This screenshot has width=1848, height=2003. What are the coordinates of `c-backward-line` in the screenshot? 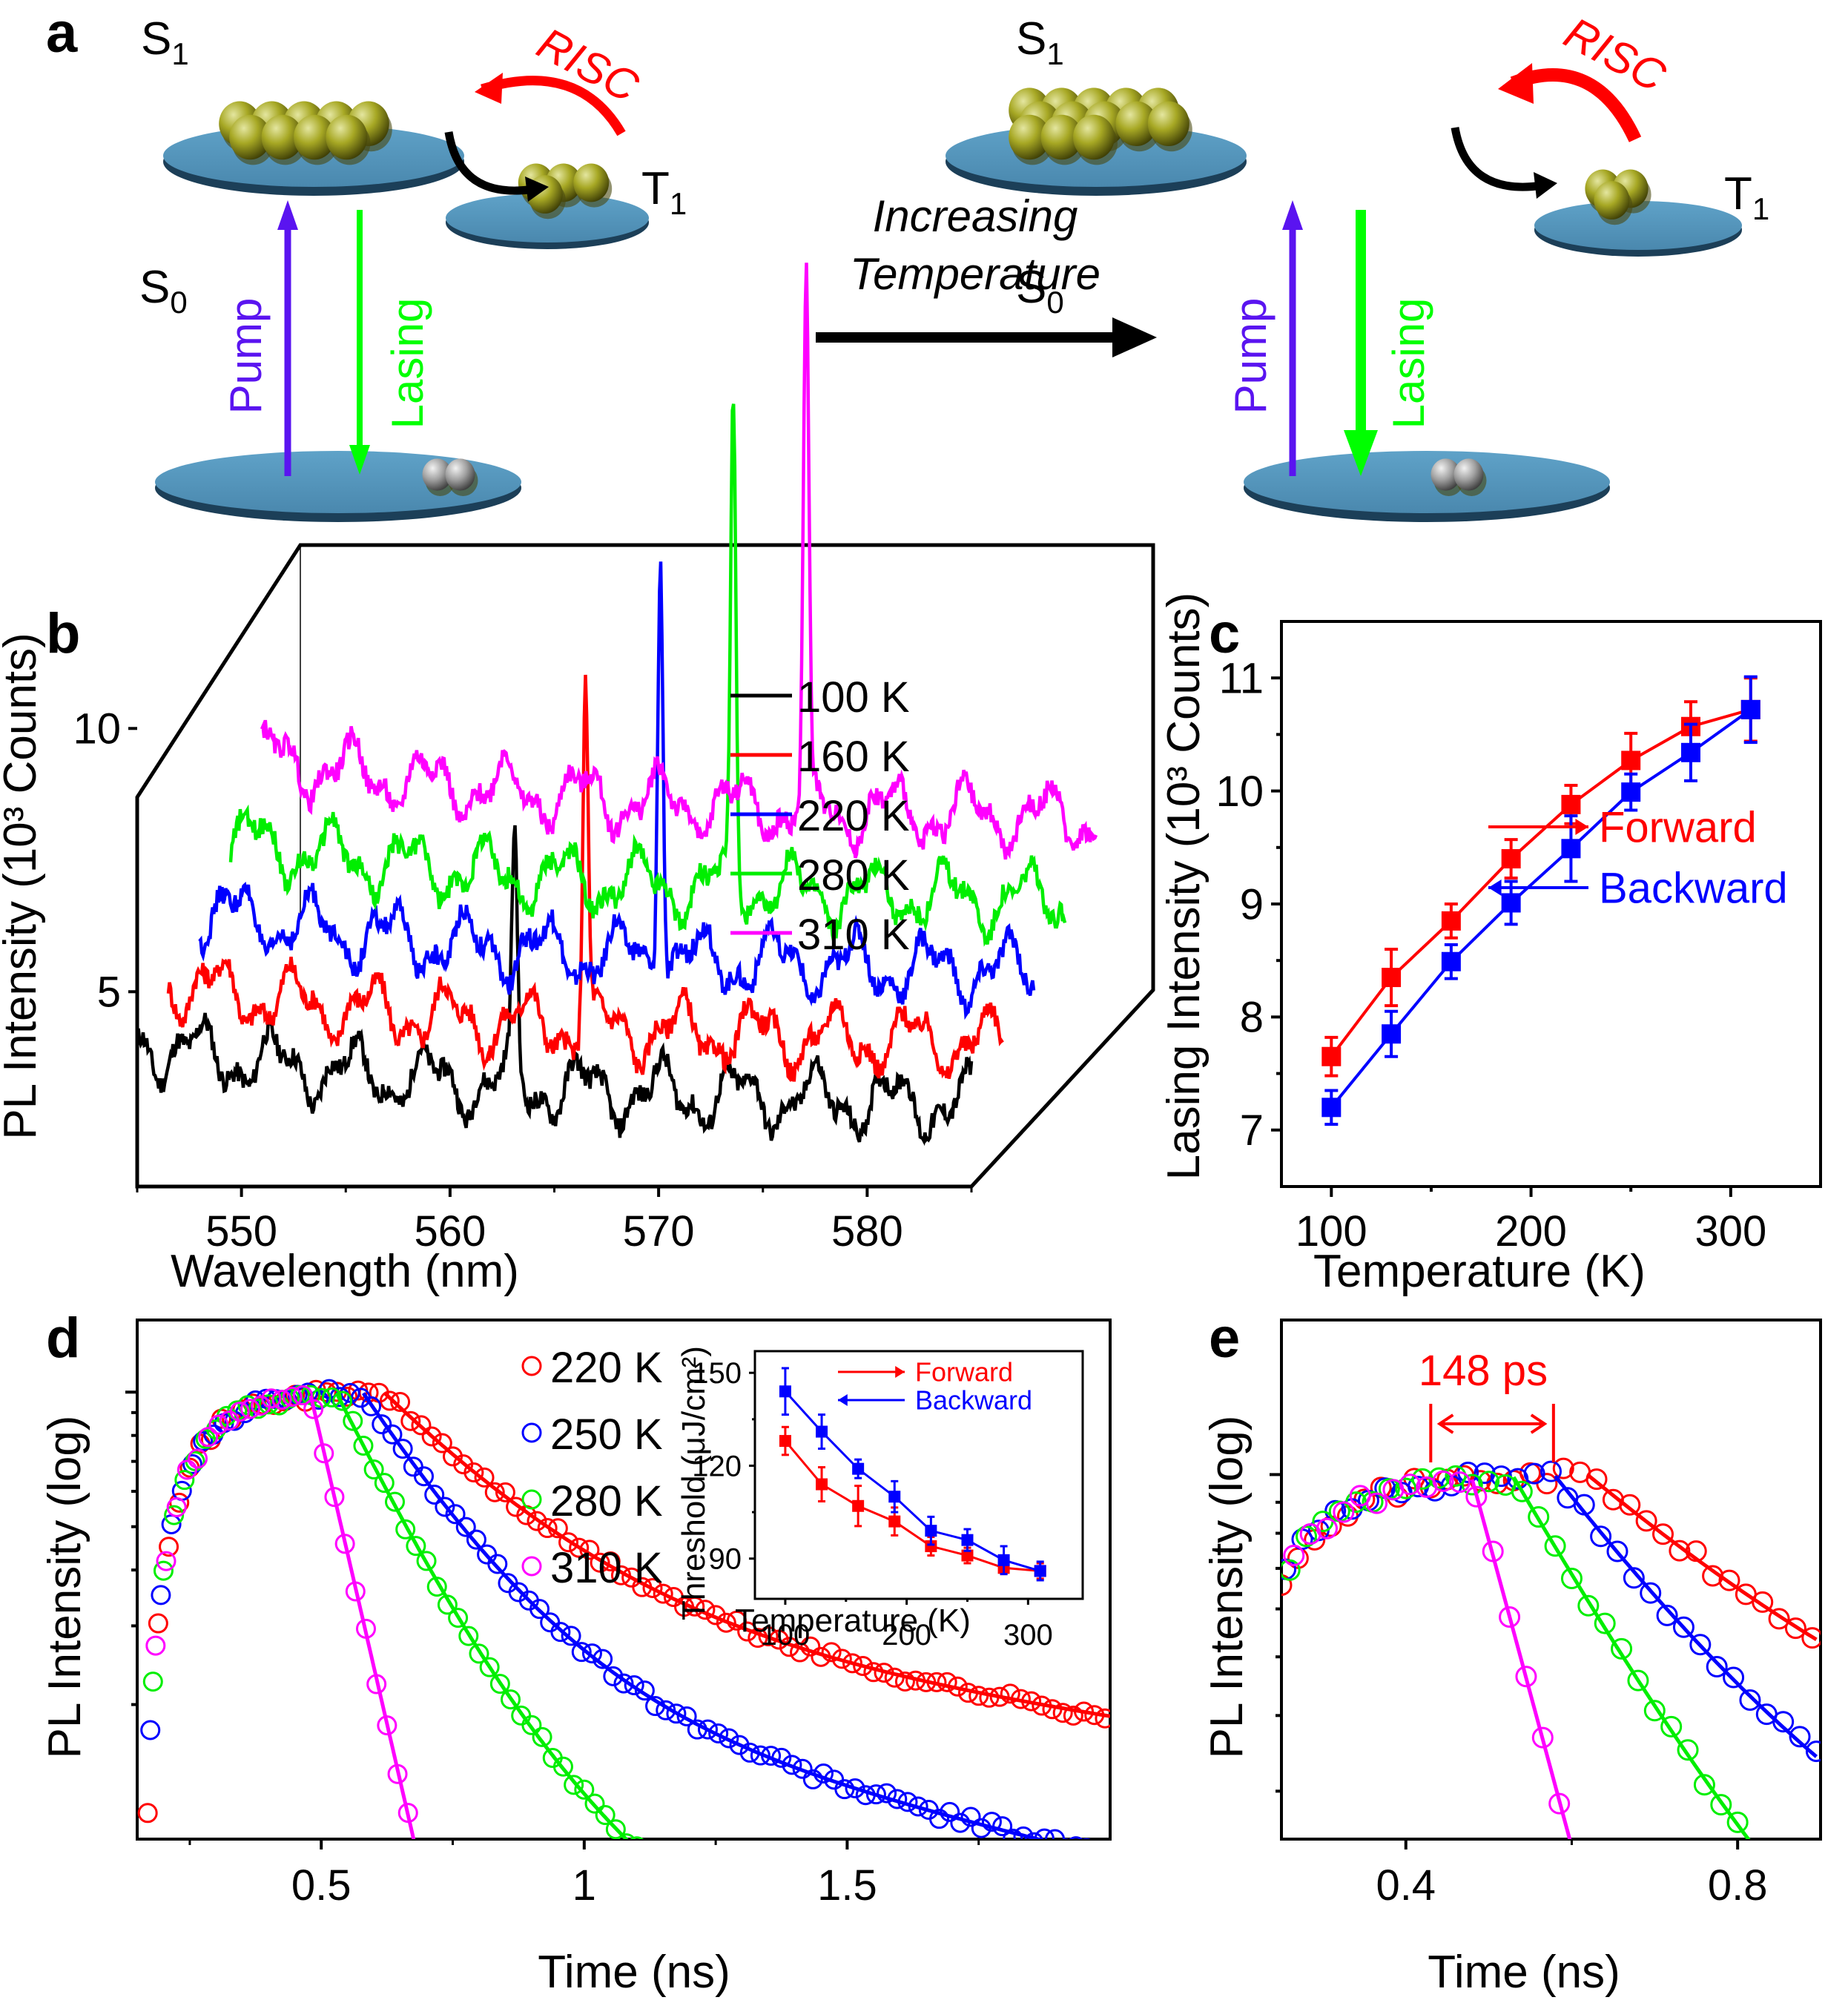 It's located at (1541, 909).